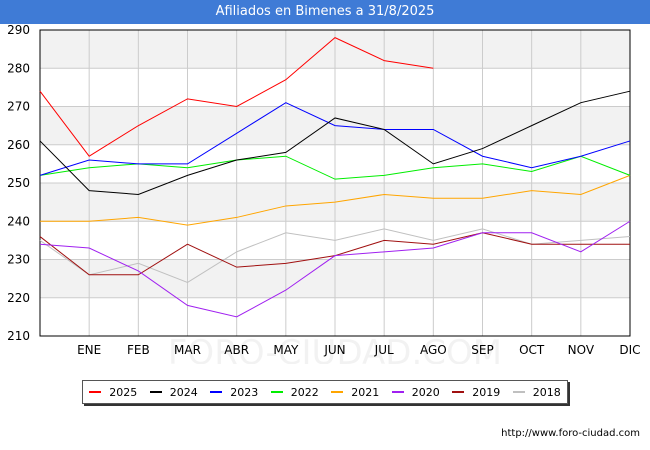 This screenshot has height=450, width=650. Describe the element at coordinates (236, 350) in the screenshot. I see `x-tick-label: ABR` at that location.